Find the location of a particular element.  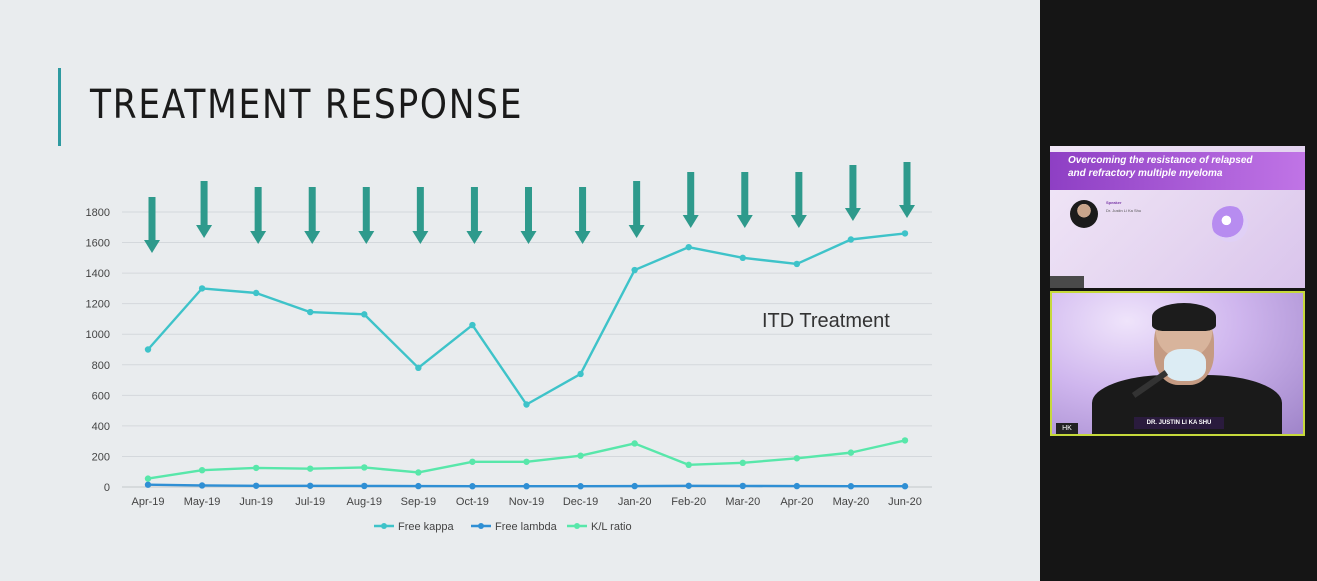

y-tick-label: 0 is located at coordinates (107, 488).